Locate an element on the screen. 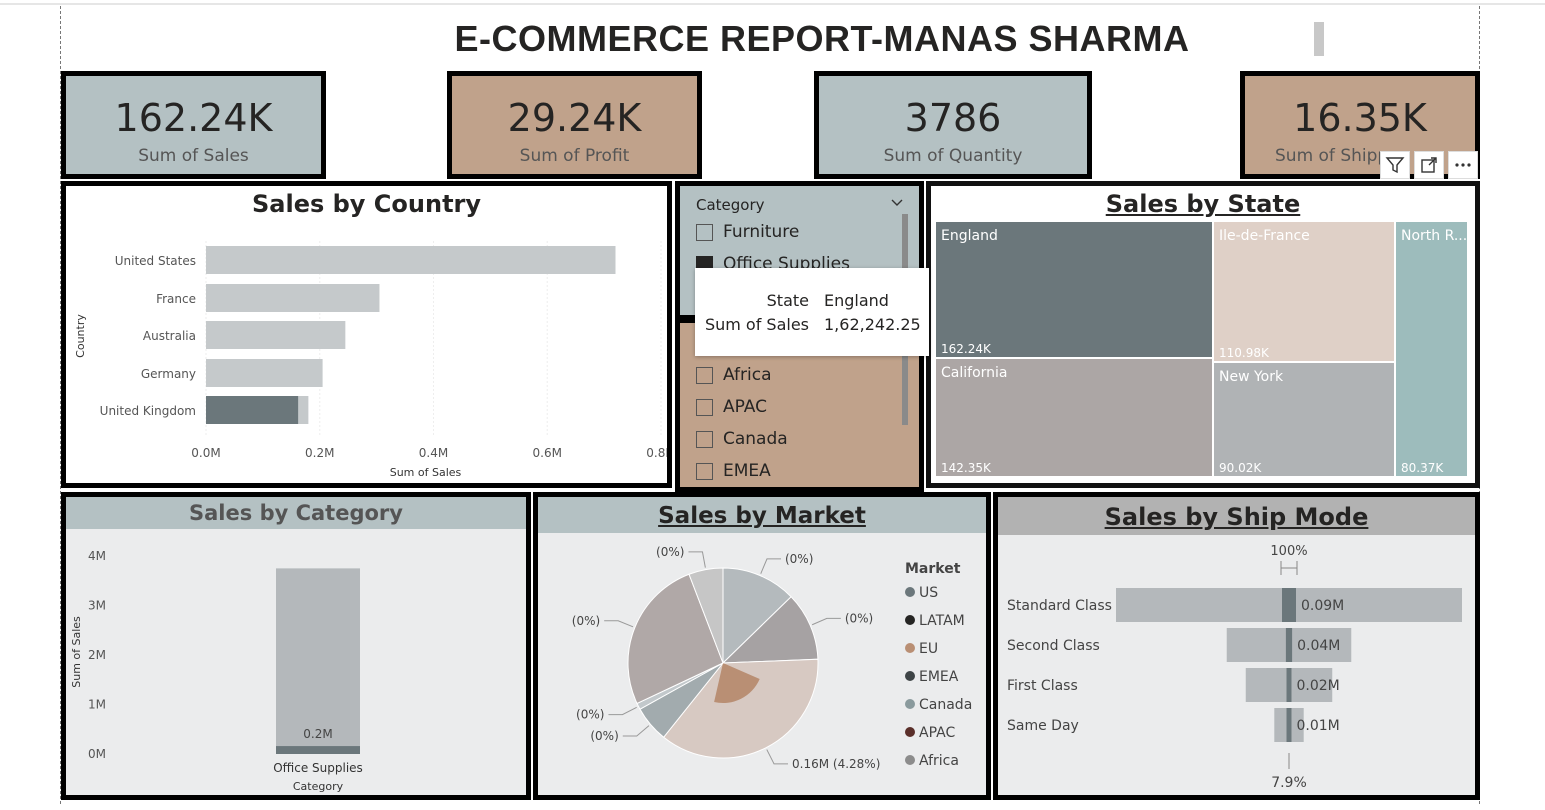 This screenshot has width=1545, height=810. slicer-item-canada: Canada is located at coordinates (742, 439).